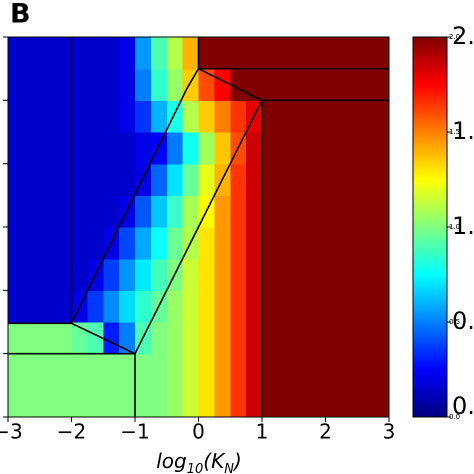 The image size is (474, 474). Describe the element at coordinates (195, 468) in the screenshot. I see `x-axis-label-part: 10` at that location.